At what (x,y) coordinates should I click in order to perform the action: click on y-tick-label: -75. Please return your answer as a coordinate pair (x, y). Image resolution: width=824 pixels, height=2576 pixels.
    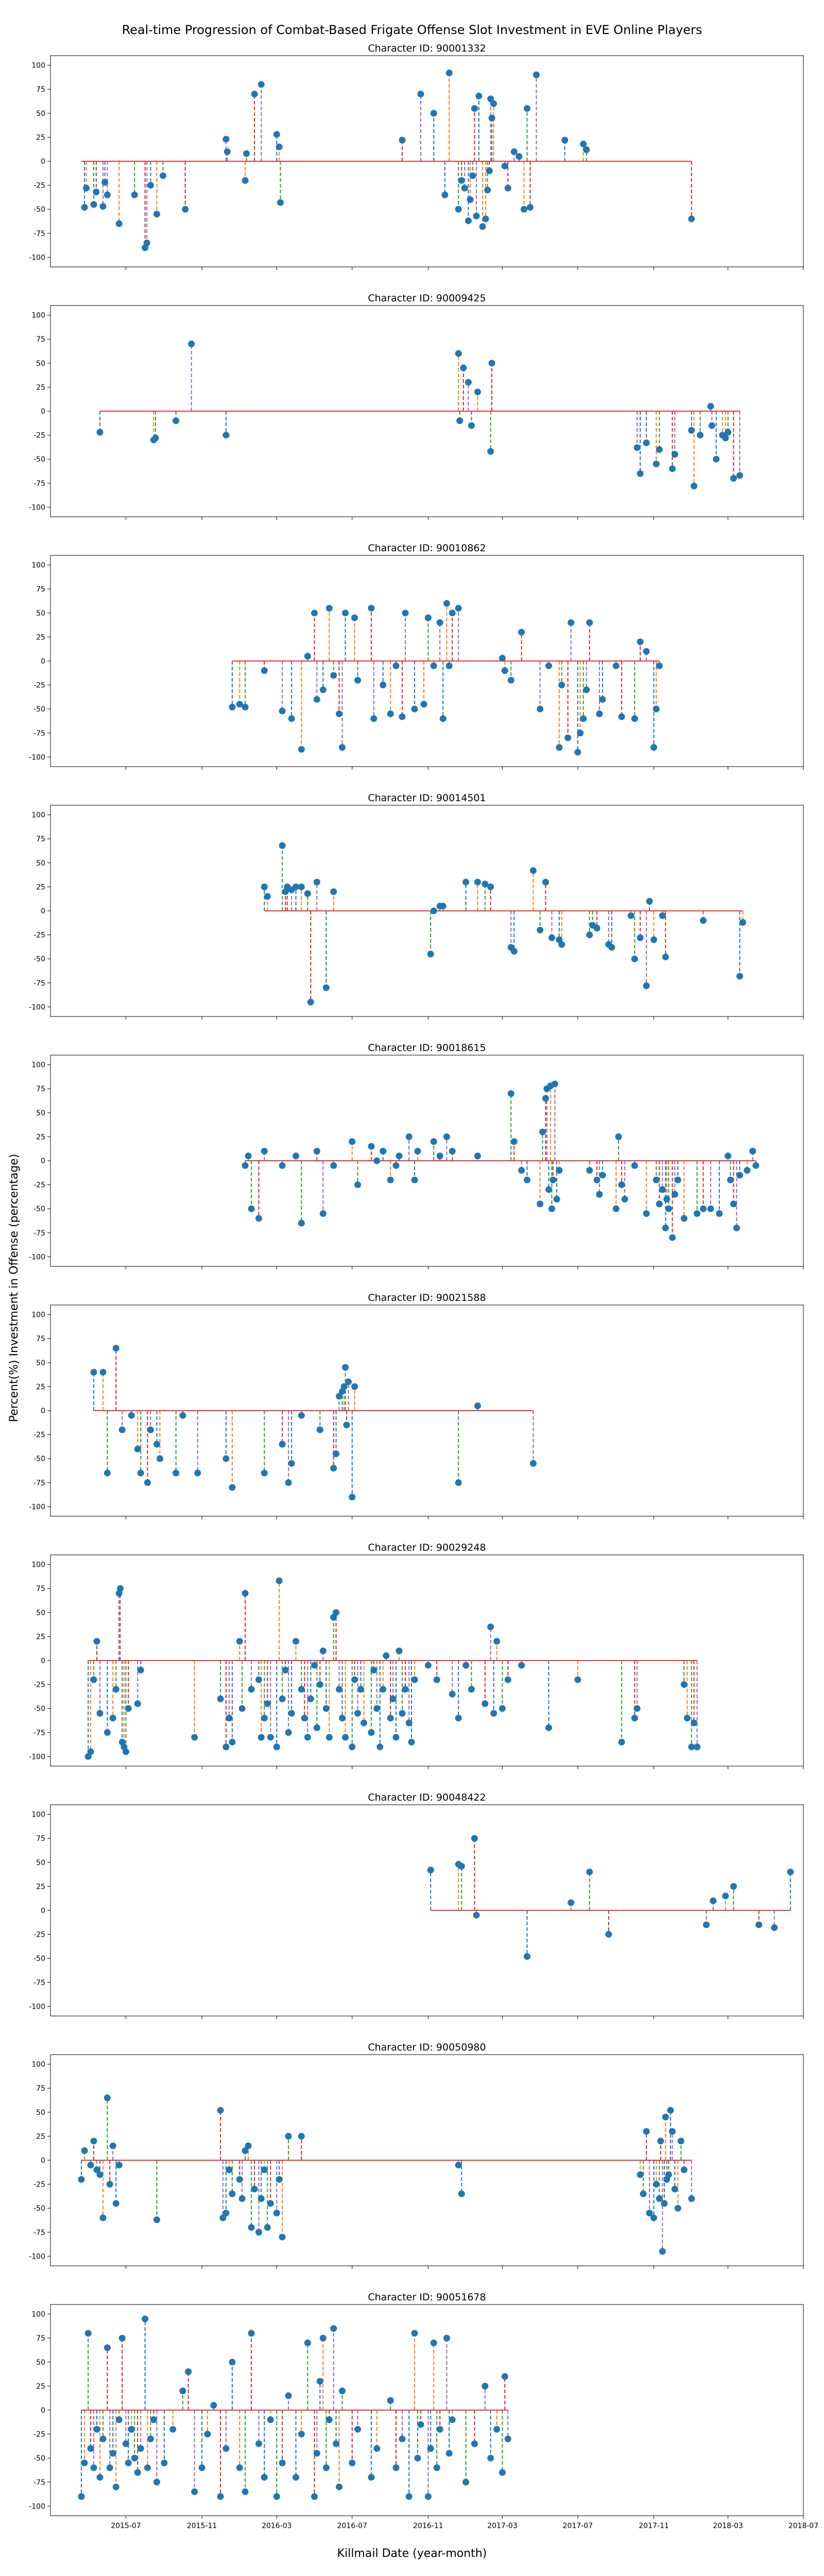
    Looking at the image, I should click on (39, 734).